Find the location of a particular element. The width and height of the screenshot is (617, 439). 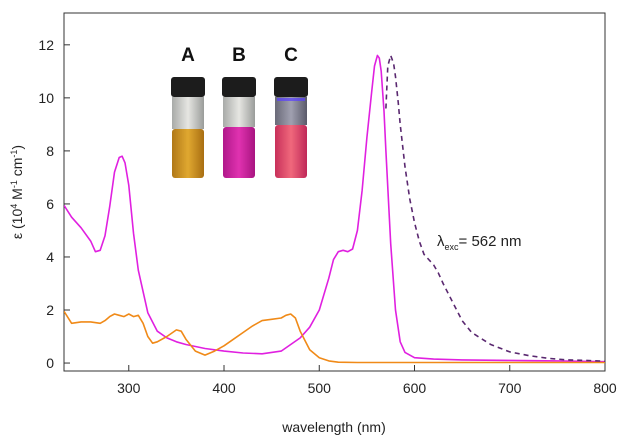

orange-absorbance-line is located at coordinates (334, 337).